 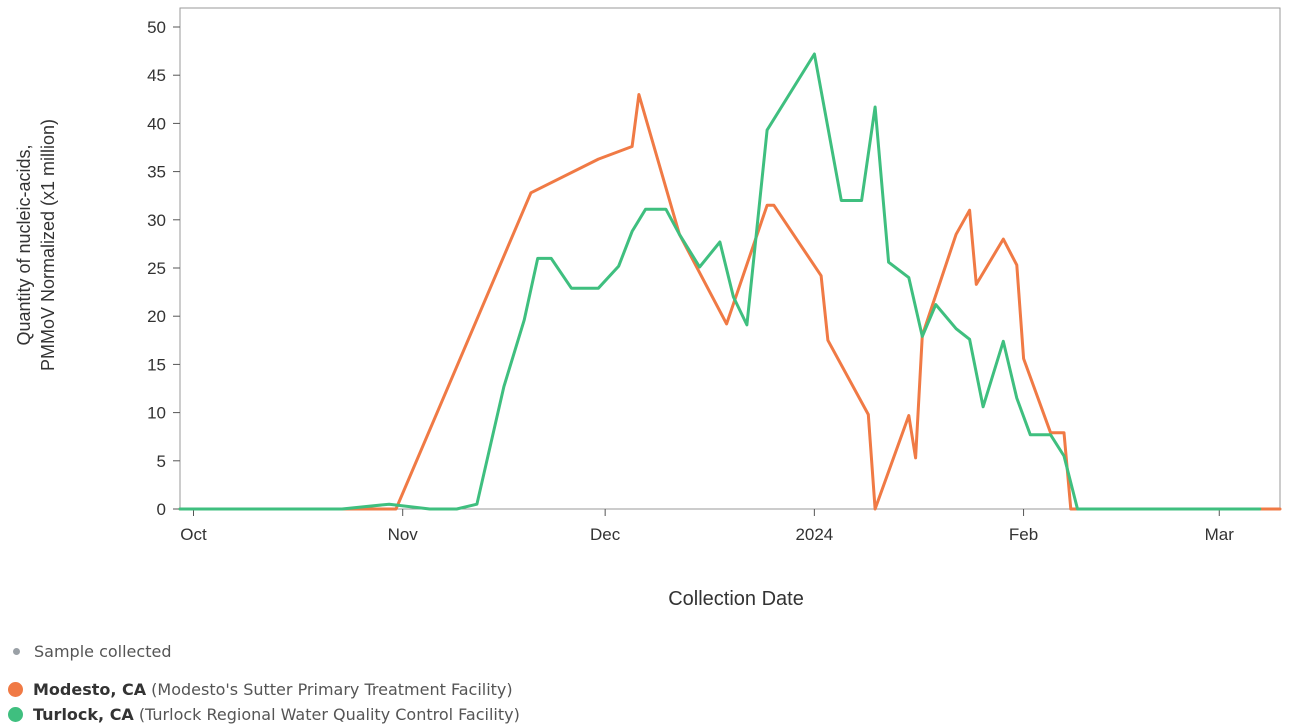 I want to click on y-axis-label-line-1: Quantity of nucleic-acids,, so click(x=24, y=244).